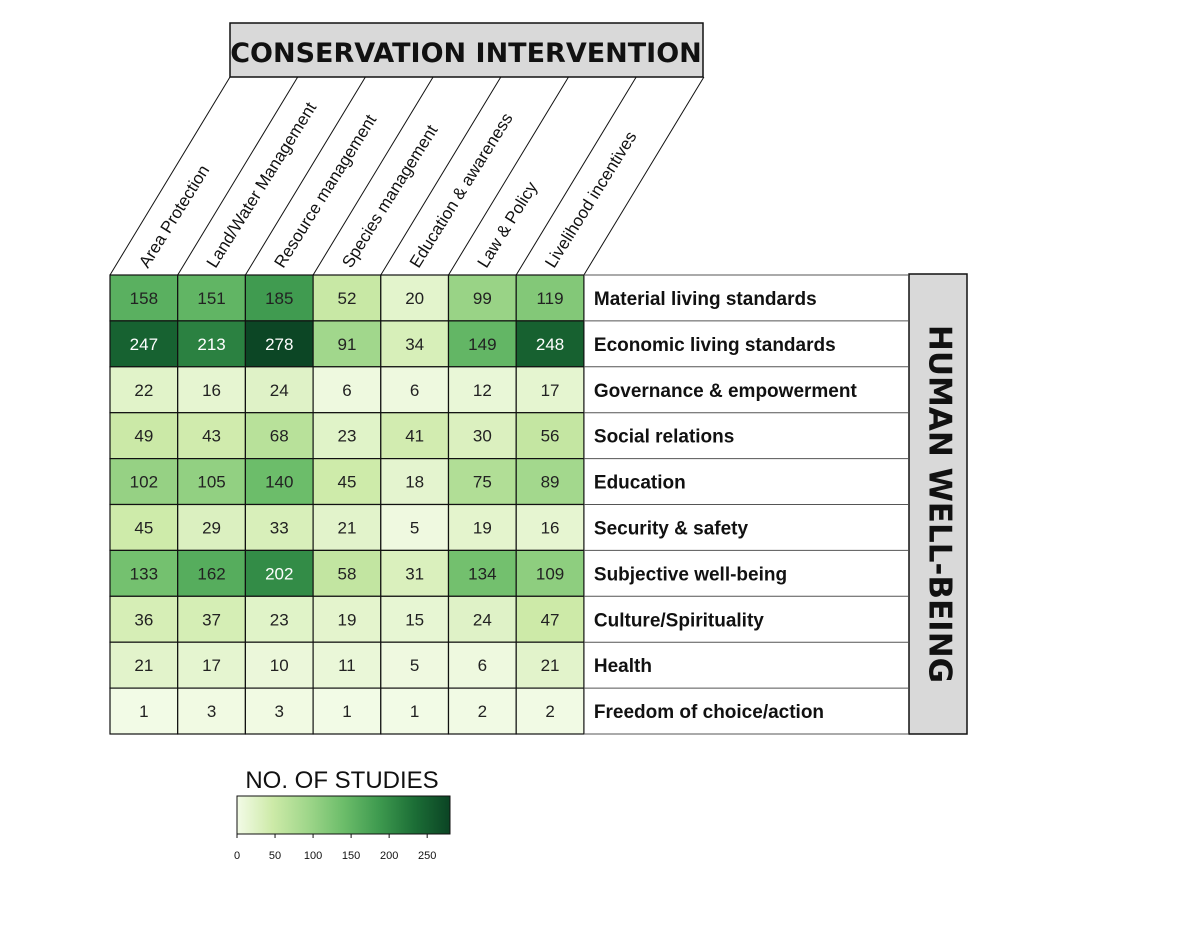  I want to click on cell-value: 34, so click(414, 344).